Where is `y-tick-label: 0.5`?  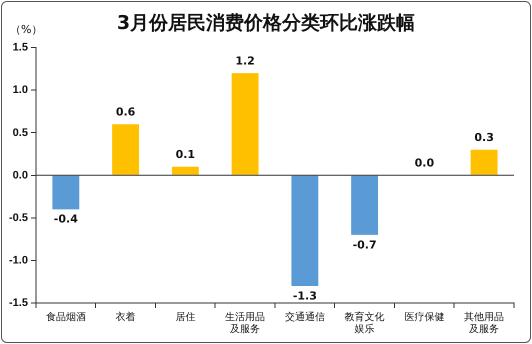
y-tick-label: 0.5 is located at coordinates (20, 132).